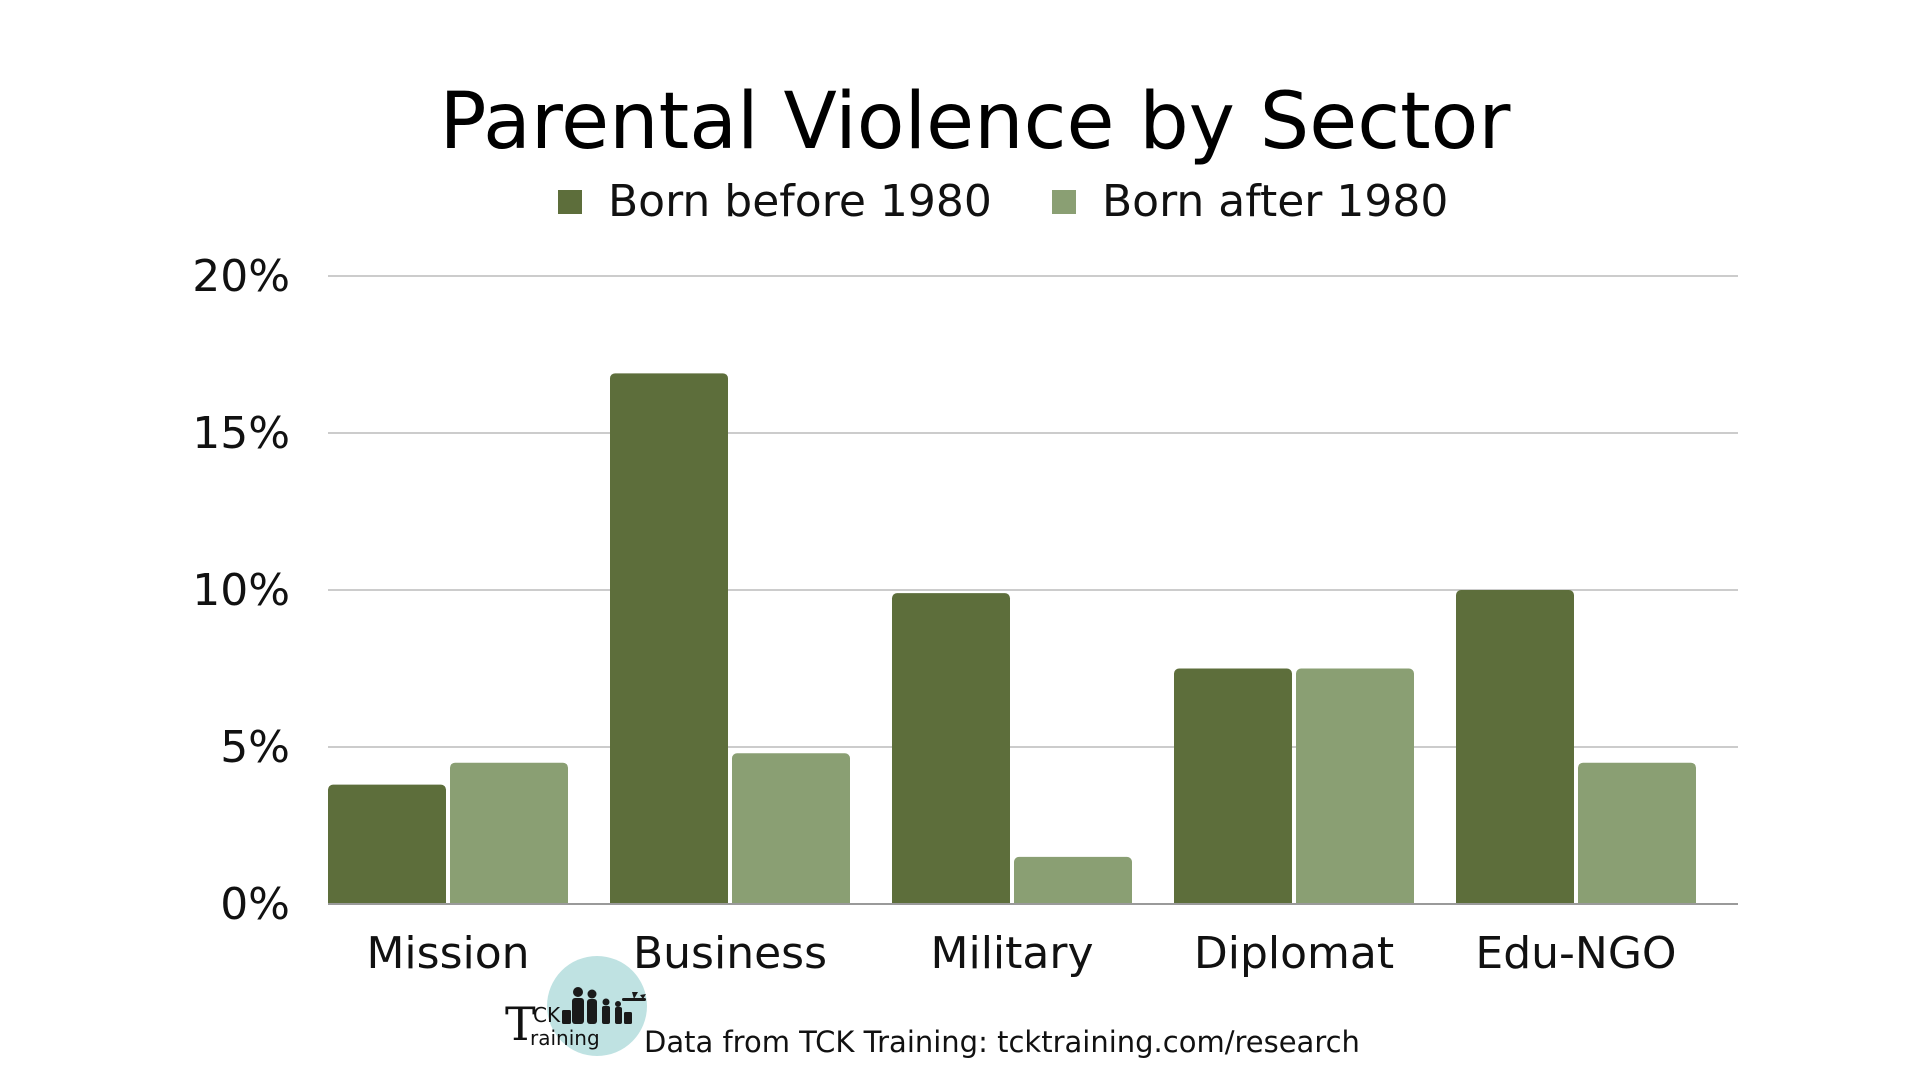  I want to click on tck-training-logo: T CK raining, so click(576, 1006).